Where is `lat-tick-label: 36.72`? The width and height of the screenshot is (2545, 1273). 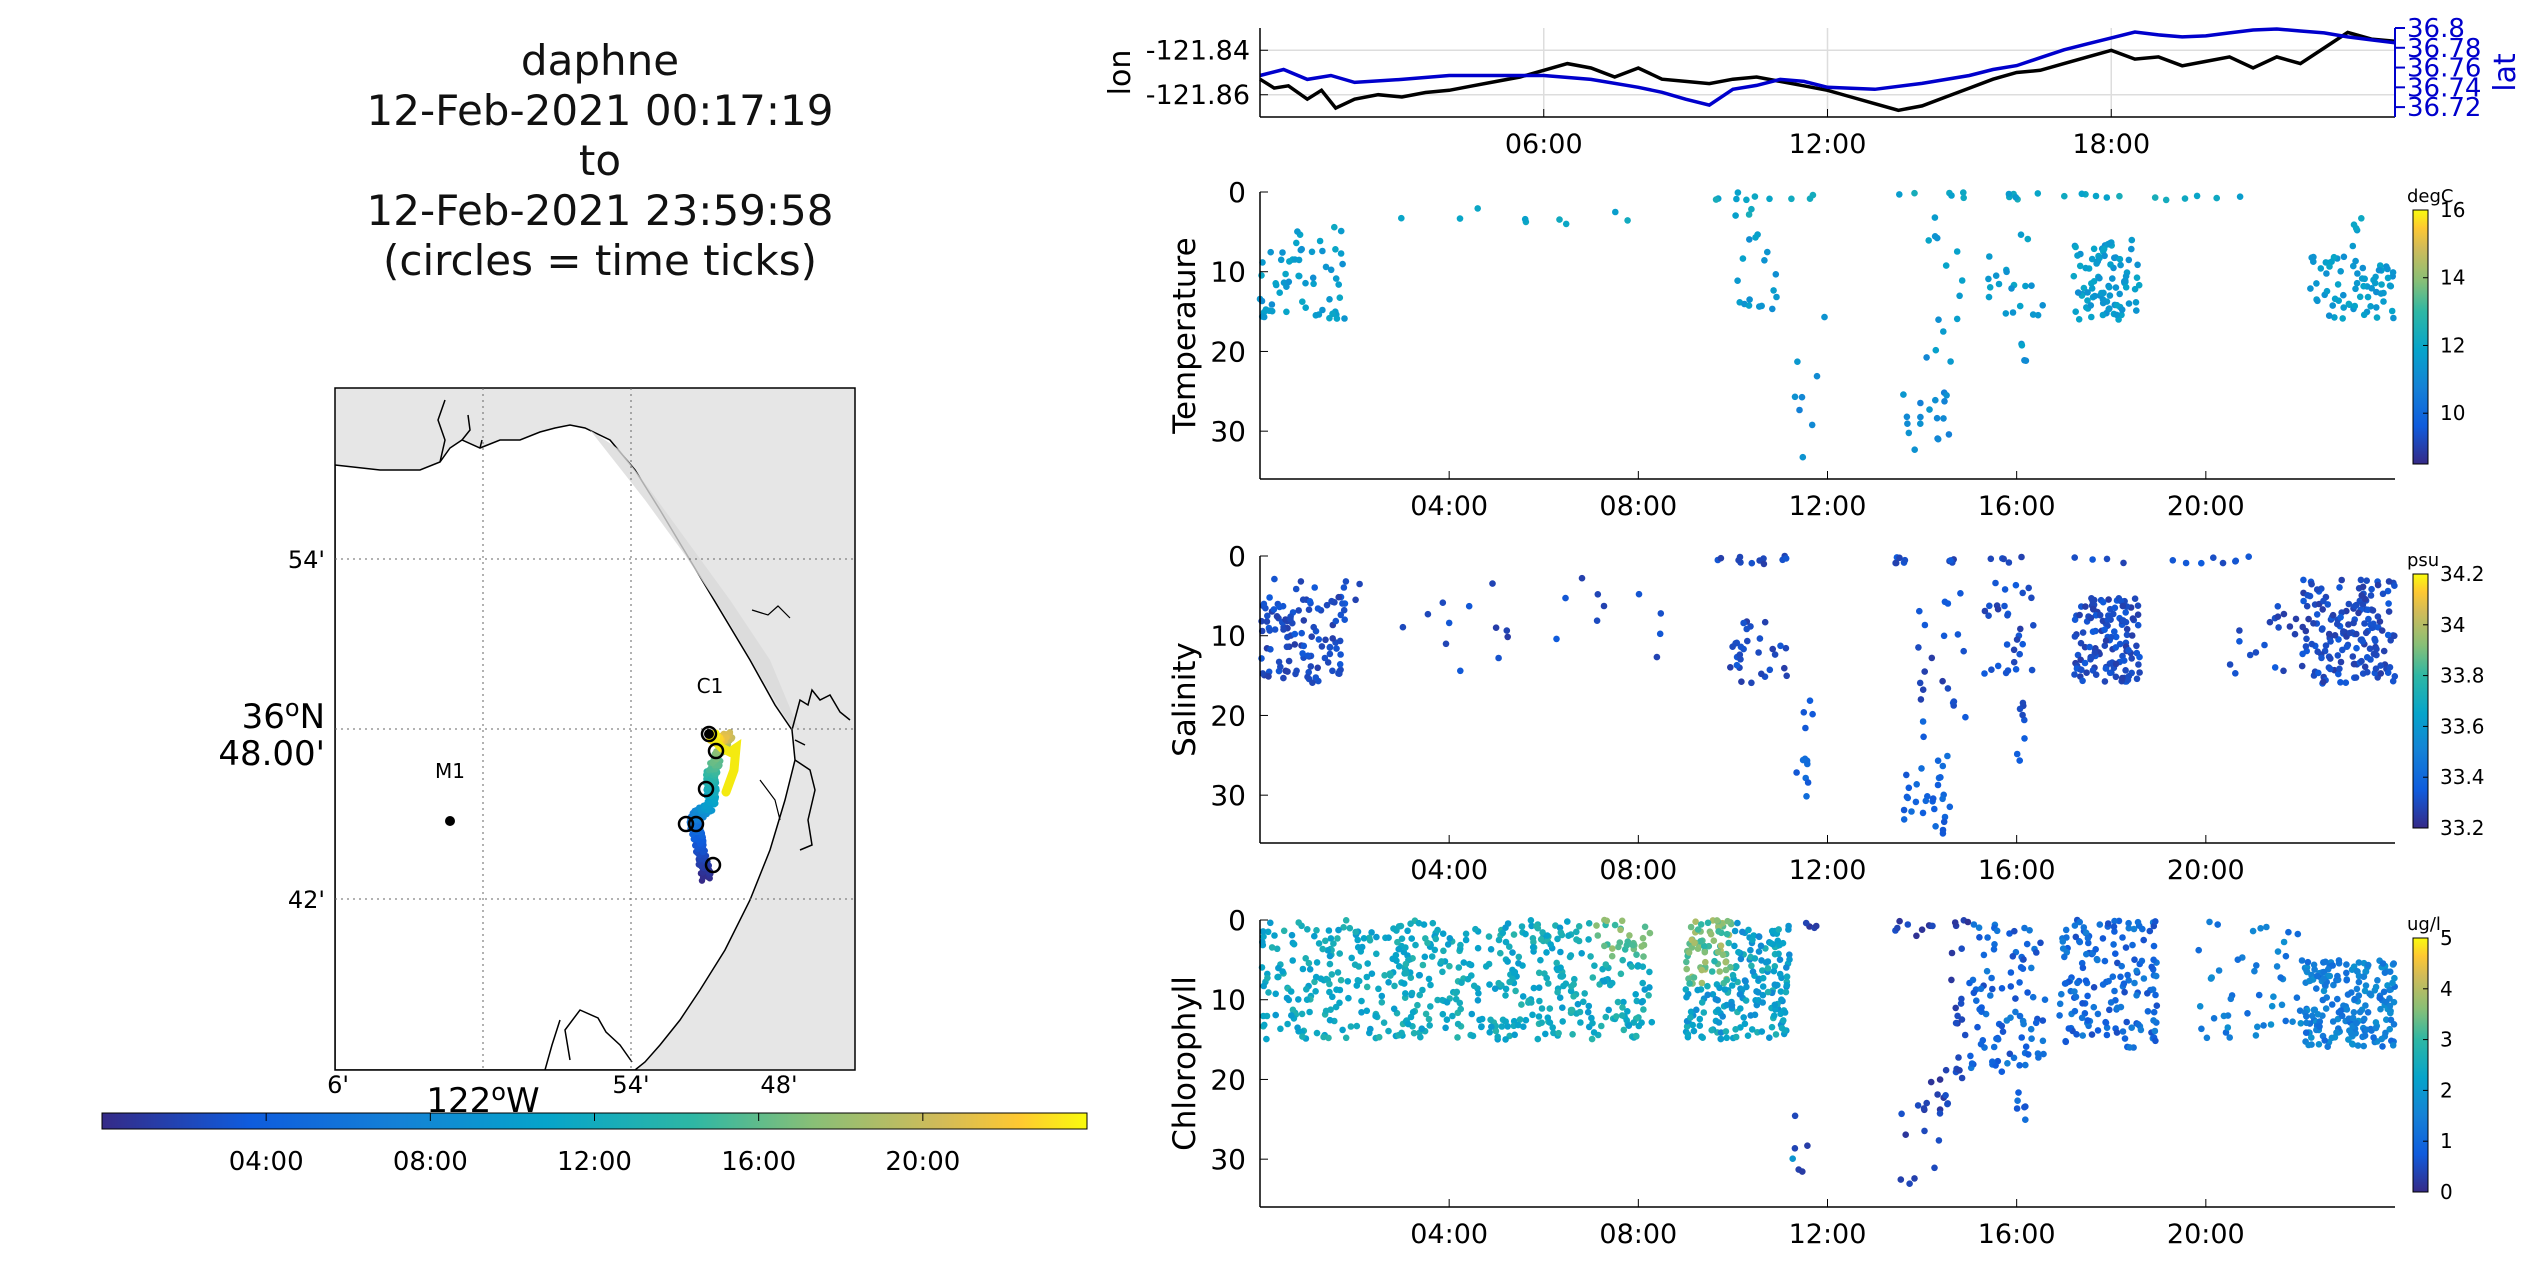
lat-tick-label: 36.72 is located at coordinates (2444, 108).